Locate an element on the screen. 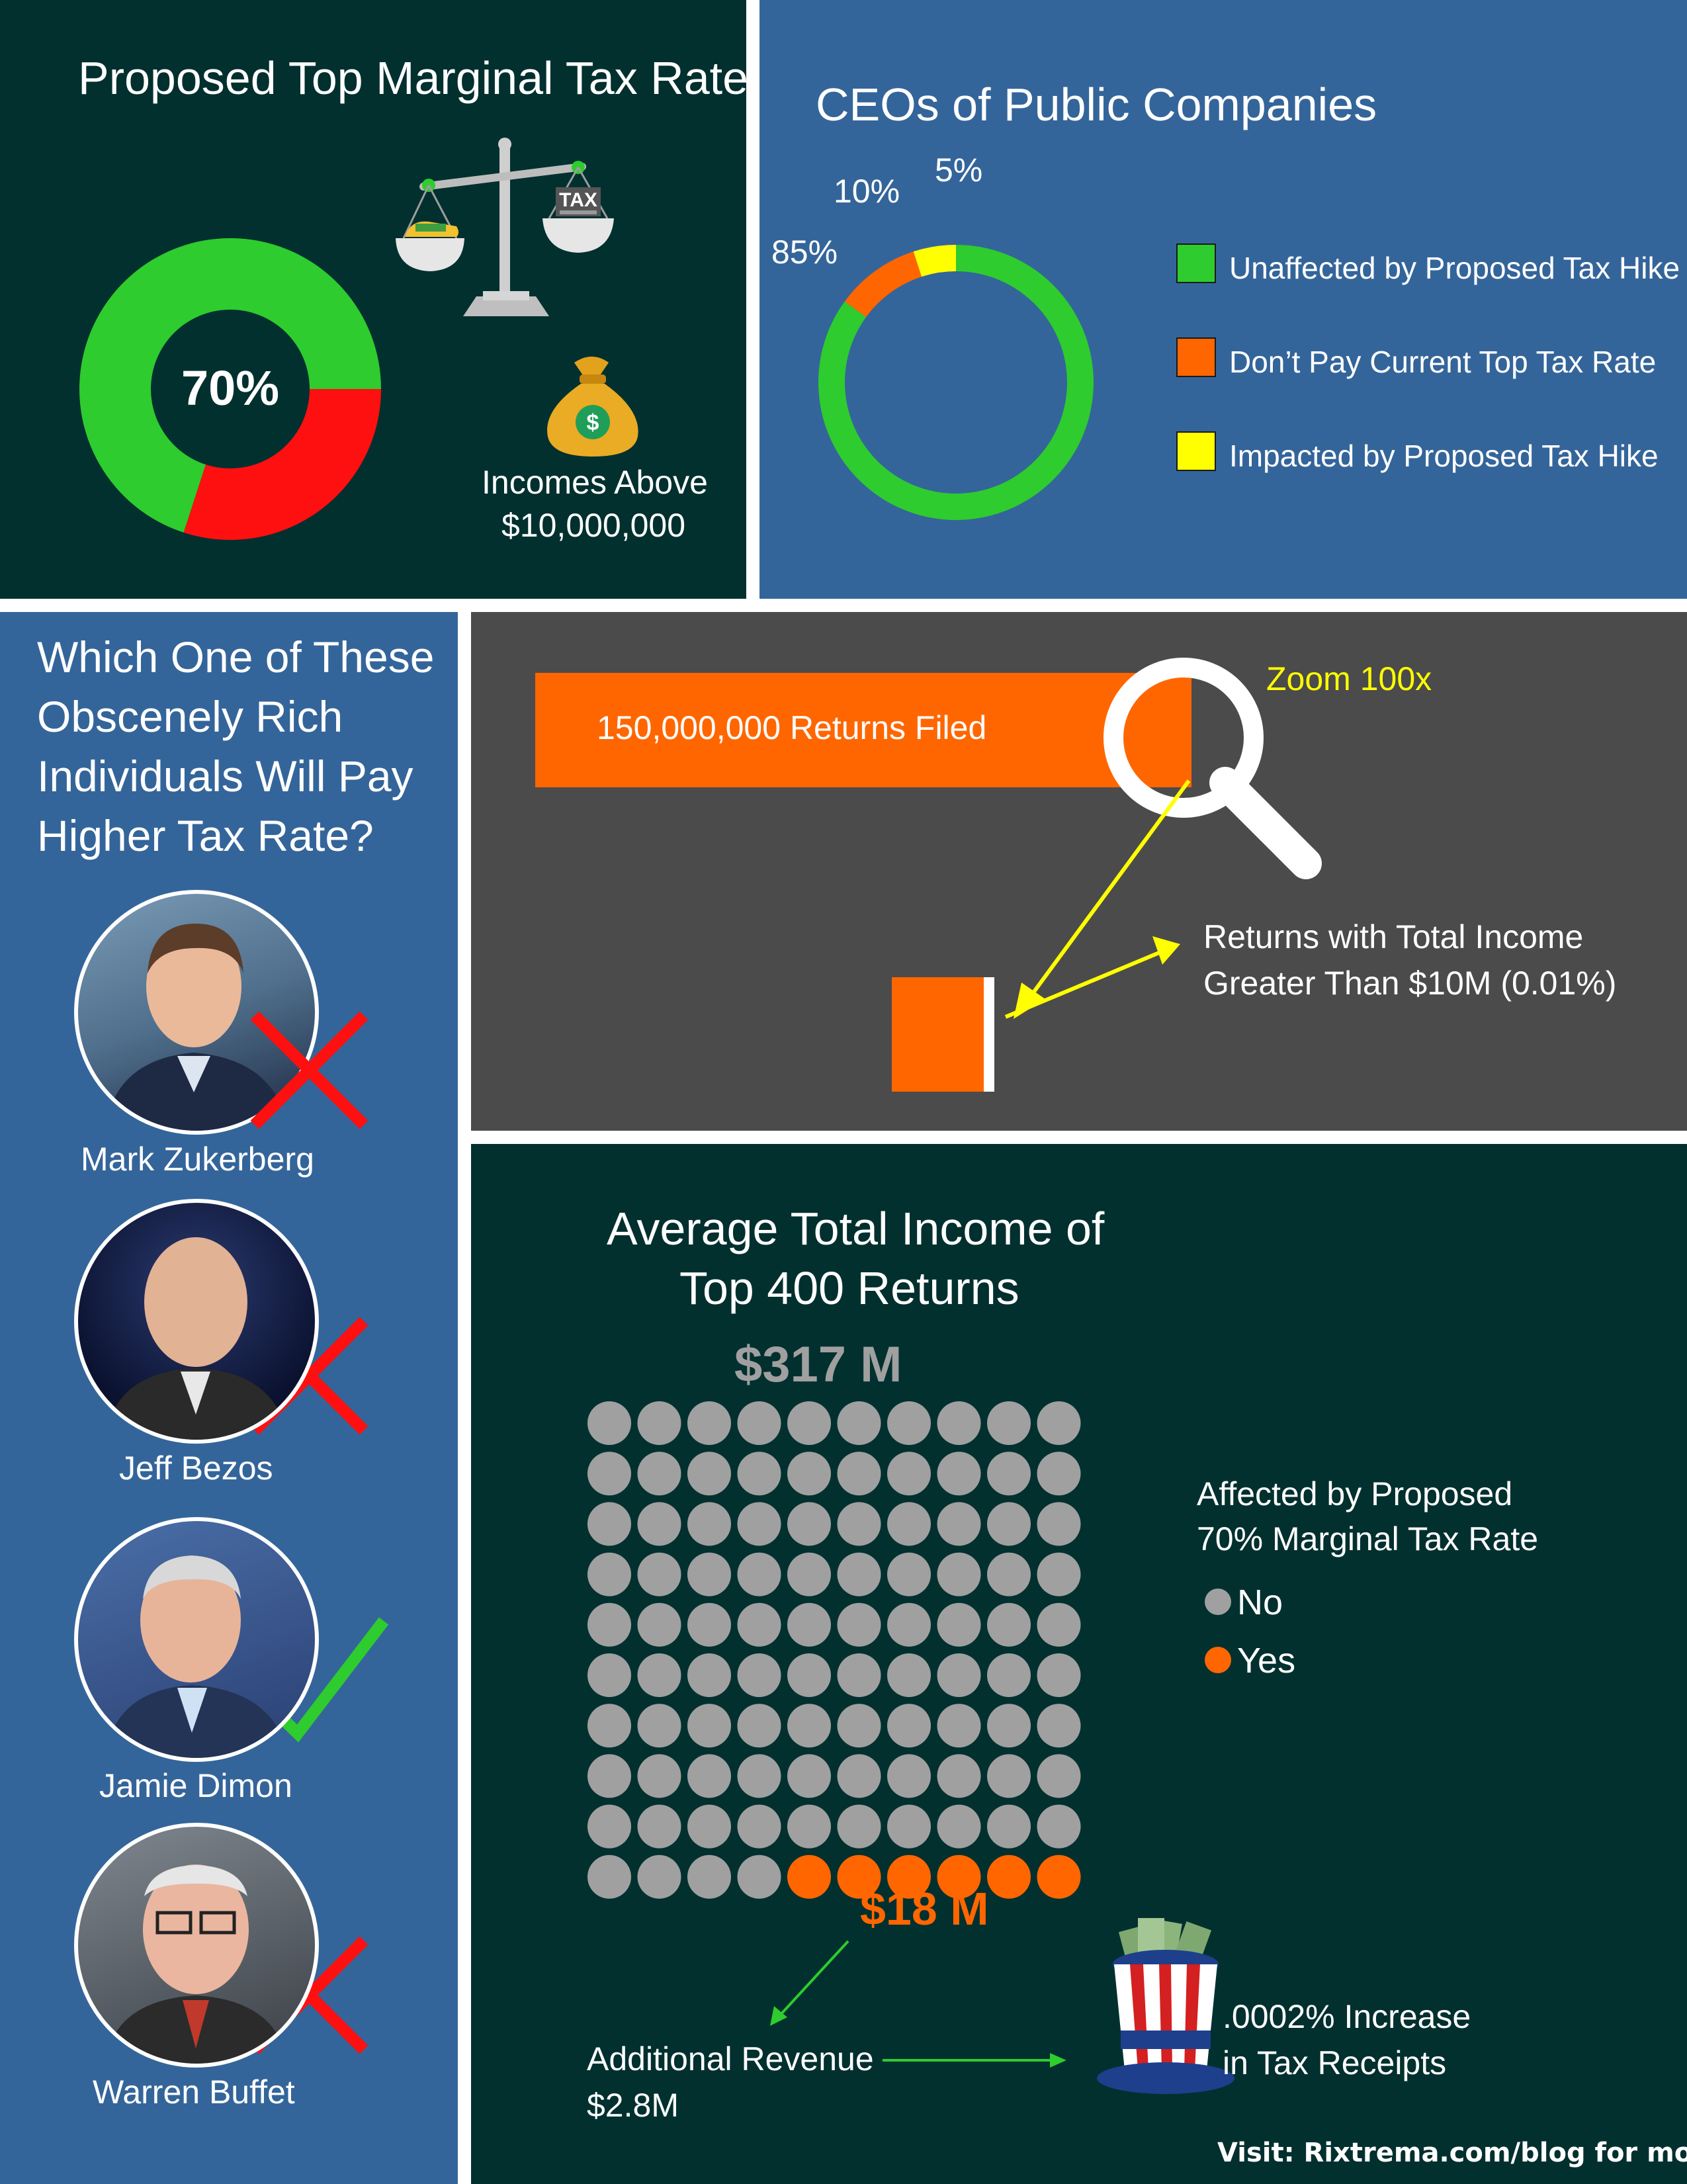 The width and height of the screenshot is (1687, 2184). legend-title-line2: 70% Marginal Tax Rate is located at coordinates (1368, 1538).